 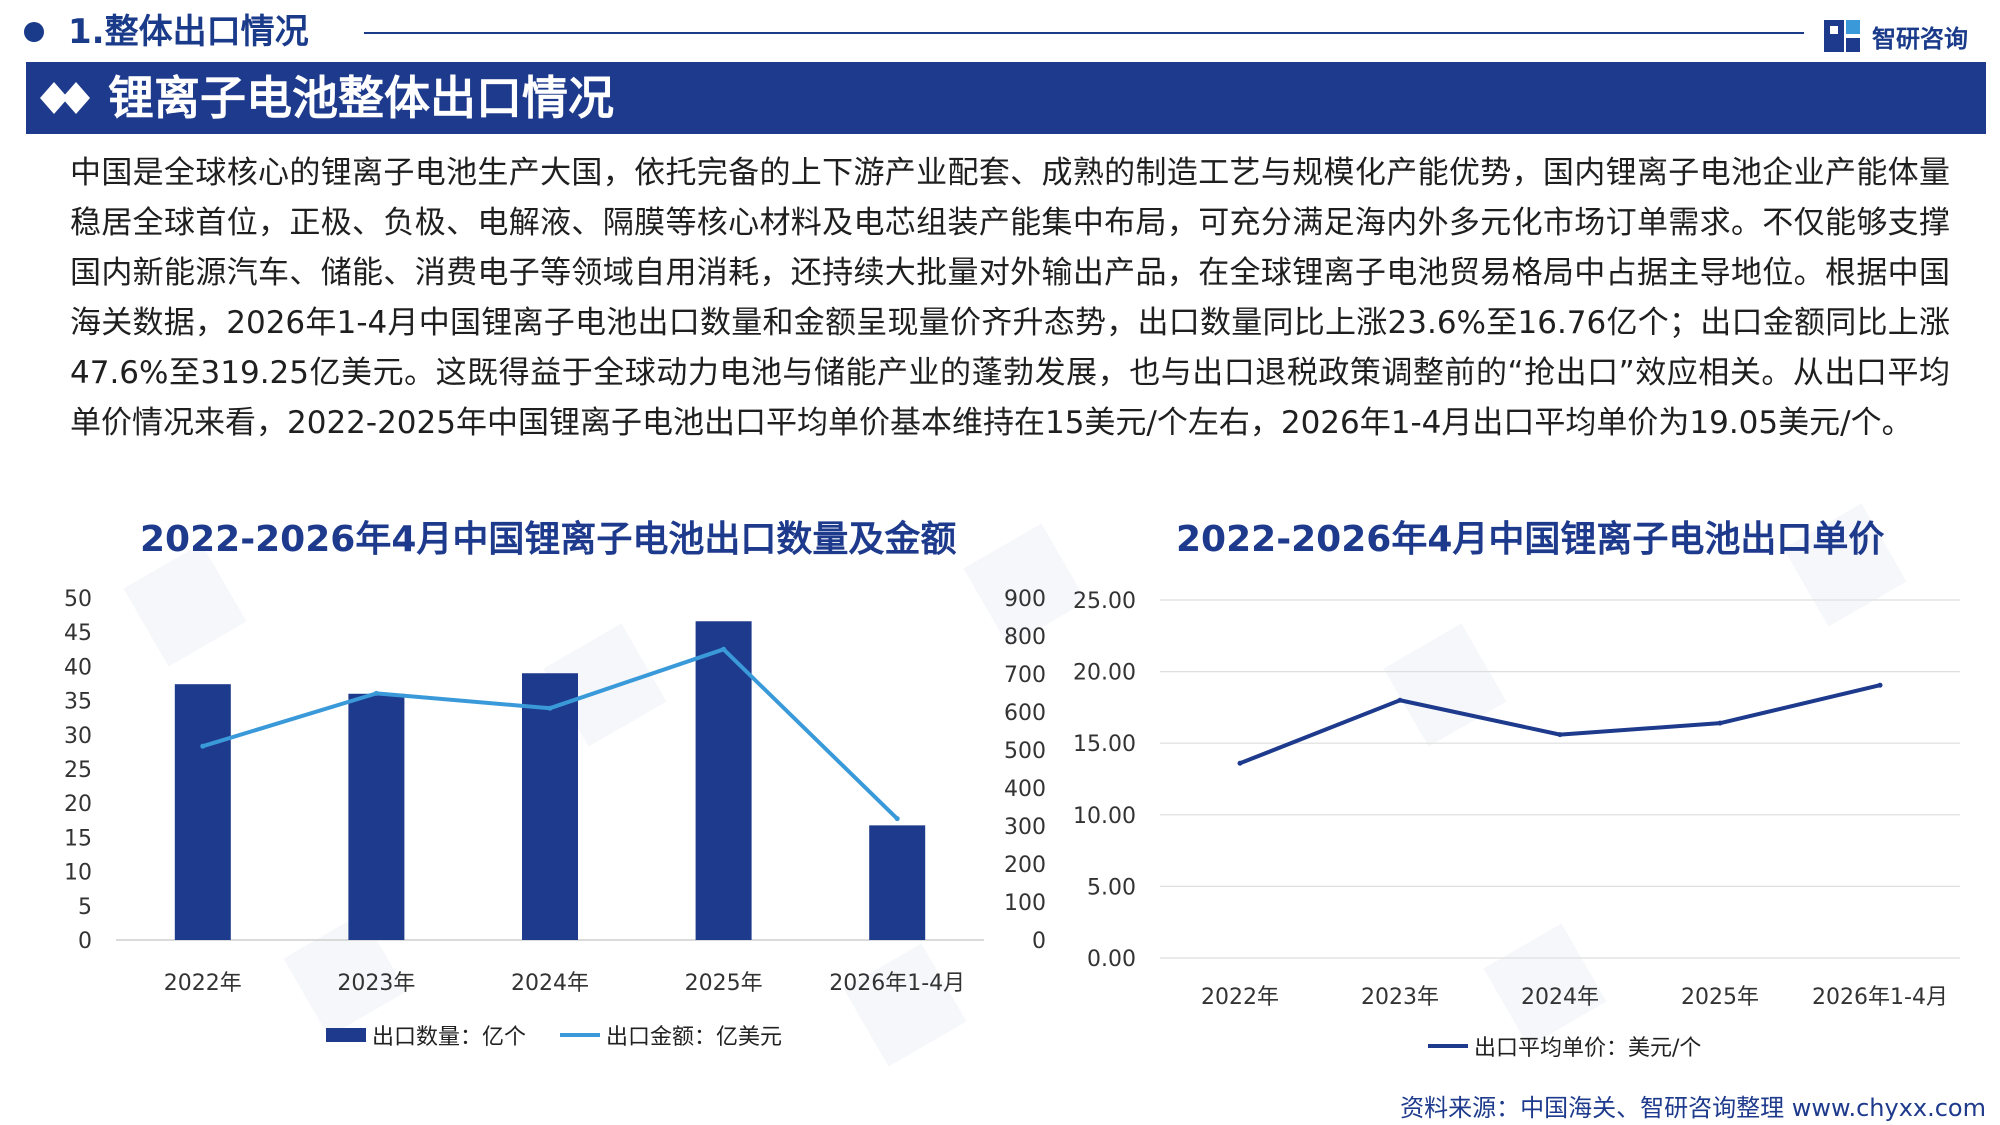 What do you see at coordinates (1025, 827) in the screenshot?
I see `y2-tick-label: 300` at bounding box center [1025, 827].